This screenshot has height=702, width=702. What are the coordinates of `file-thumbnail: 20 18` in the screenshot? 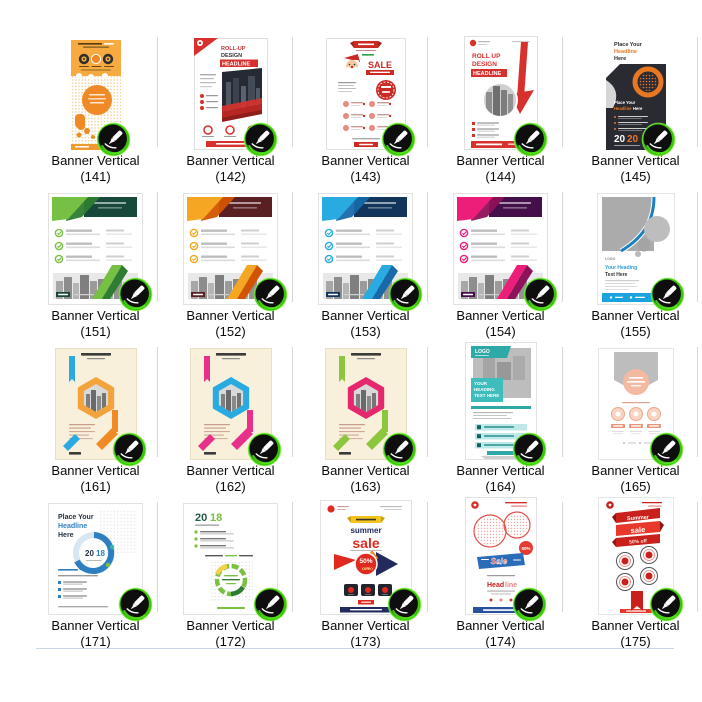 It's located at (230, 560).